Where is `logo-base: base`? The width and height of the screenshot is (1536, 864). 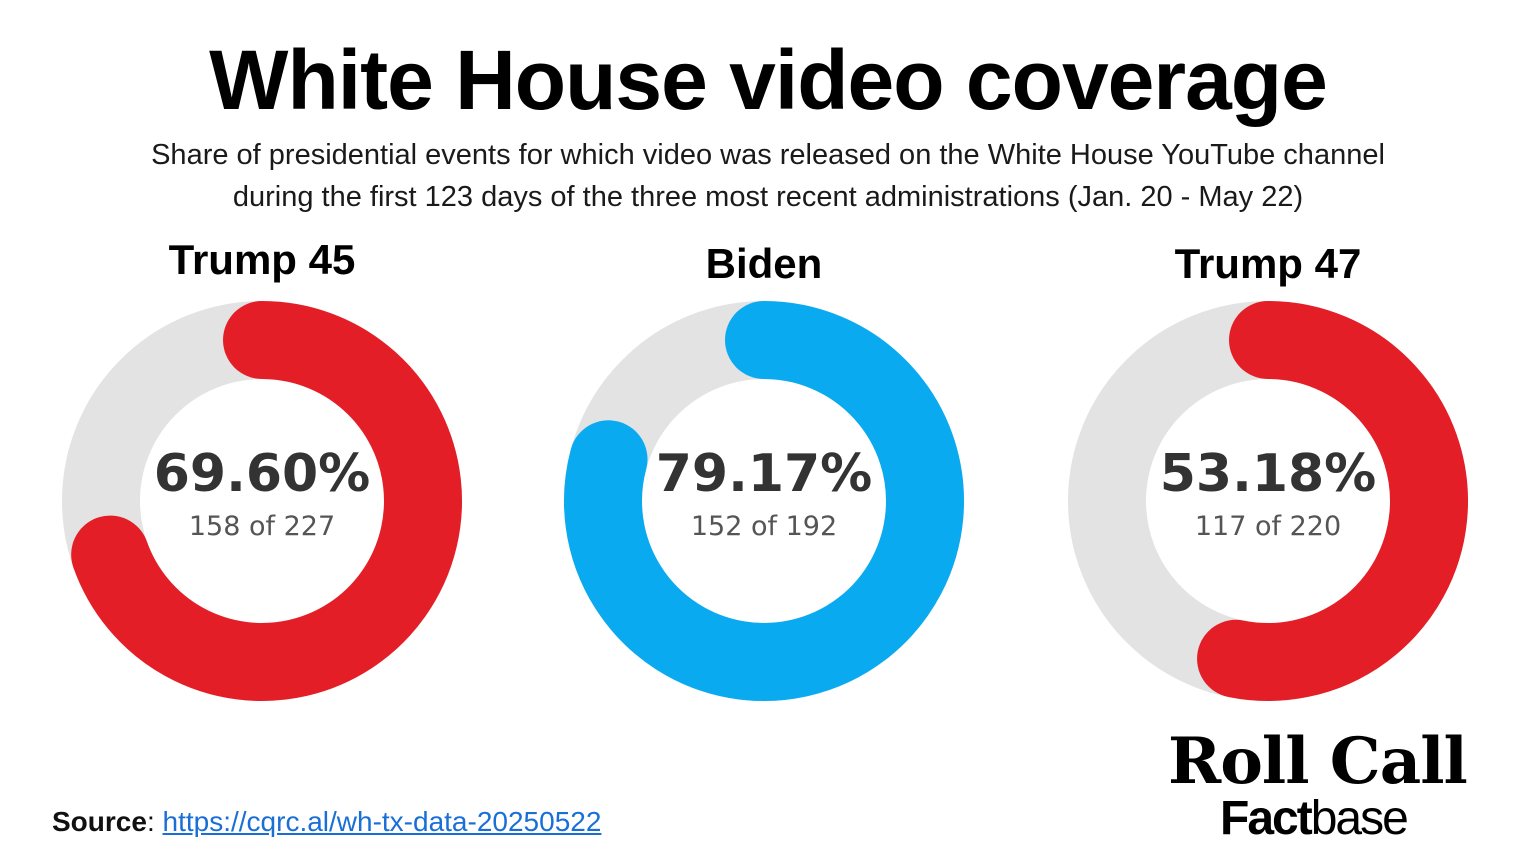
logo-base: base is located at coordinates (1359, 818).